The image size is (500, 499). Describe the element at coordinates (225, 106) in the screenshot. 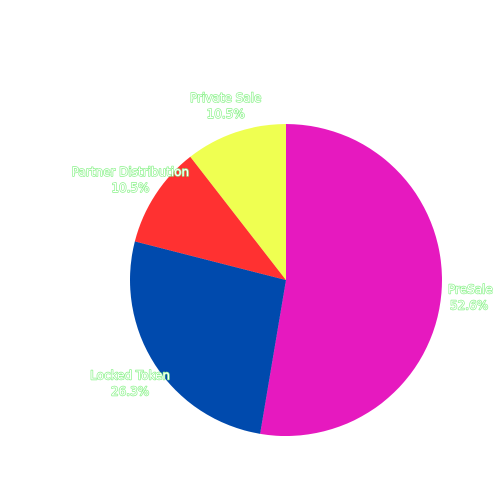

I see `pie-label-private-sale: Private Sale 10.5%` at that location.